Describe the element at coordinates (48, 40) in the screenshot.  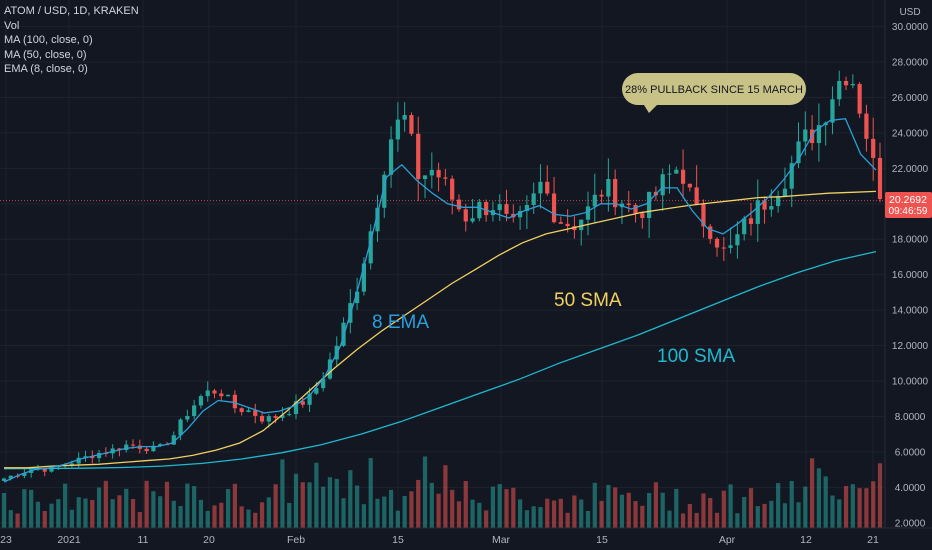
I see `legend-ma100: MA (100, close, 0)` at that location.